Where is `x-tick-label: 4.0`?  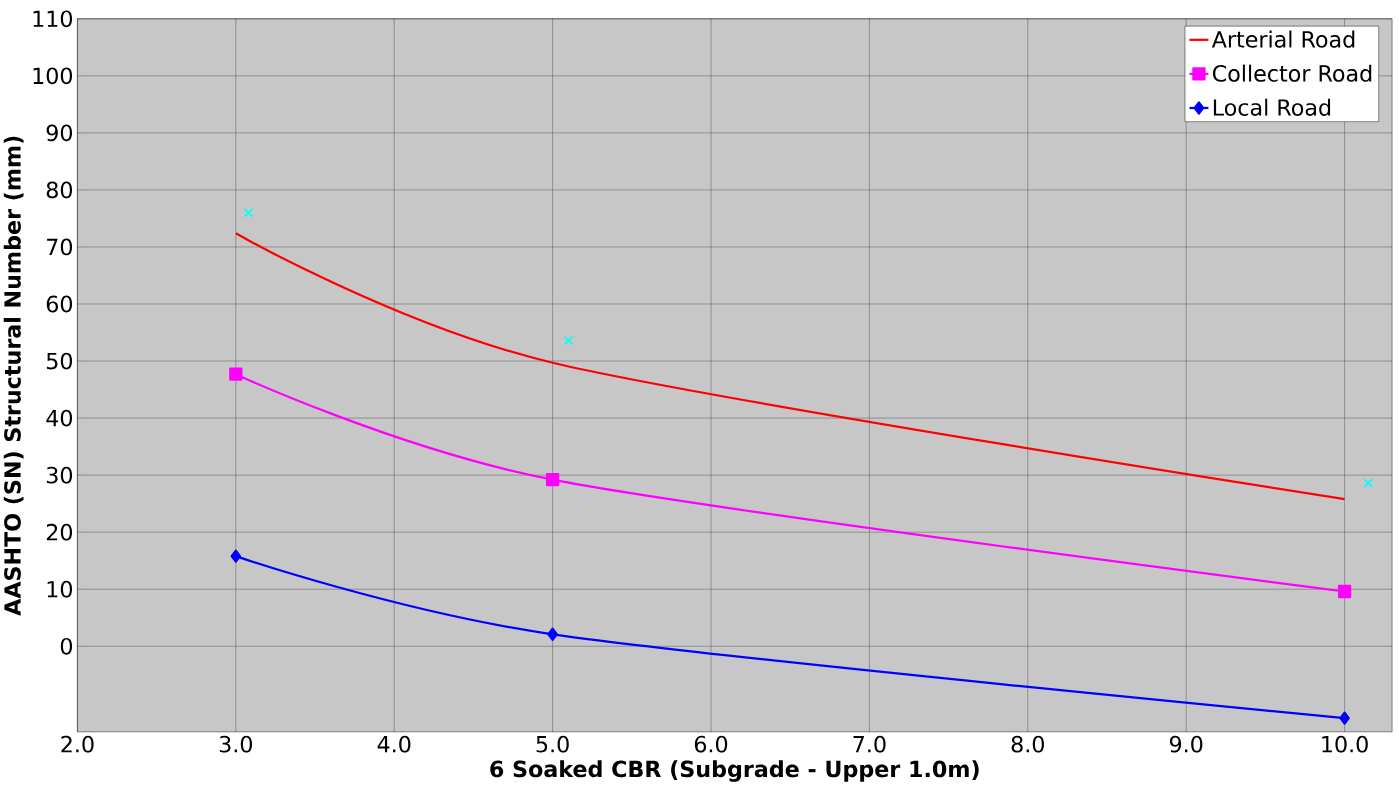
x-tick-label: 4.0 is located at coordinates (394, 744).